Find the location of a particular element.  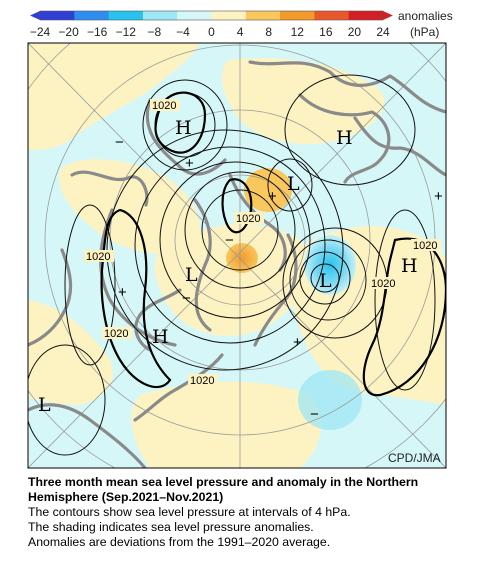

credit-label: CPD/JMA is located at coordinates (414, 458).